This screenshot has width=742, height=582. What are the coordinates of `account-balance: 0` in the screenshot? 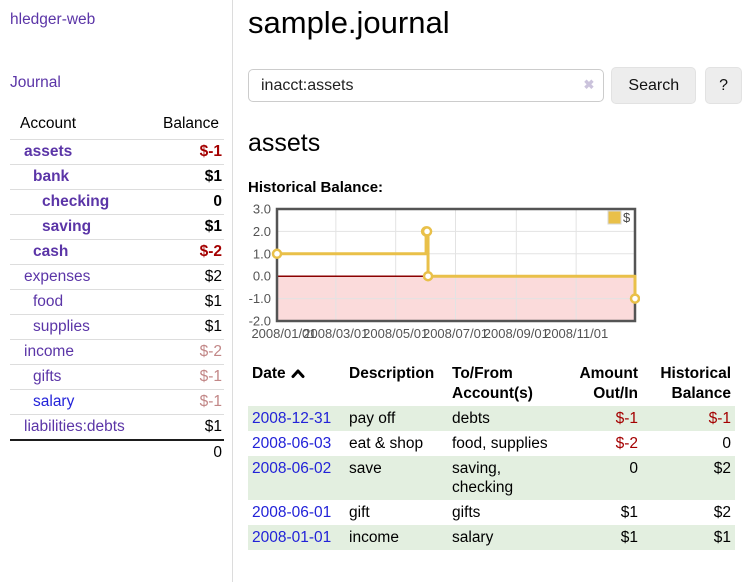 It's located at (184, 202).